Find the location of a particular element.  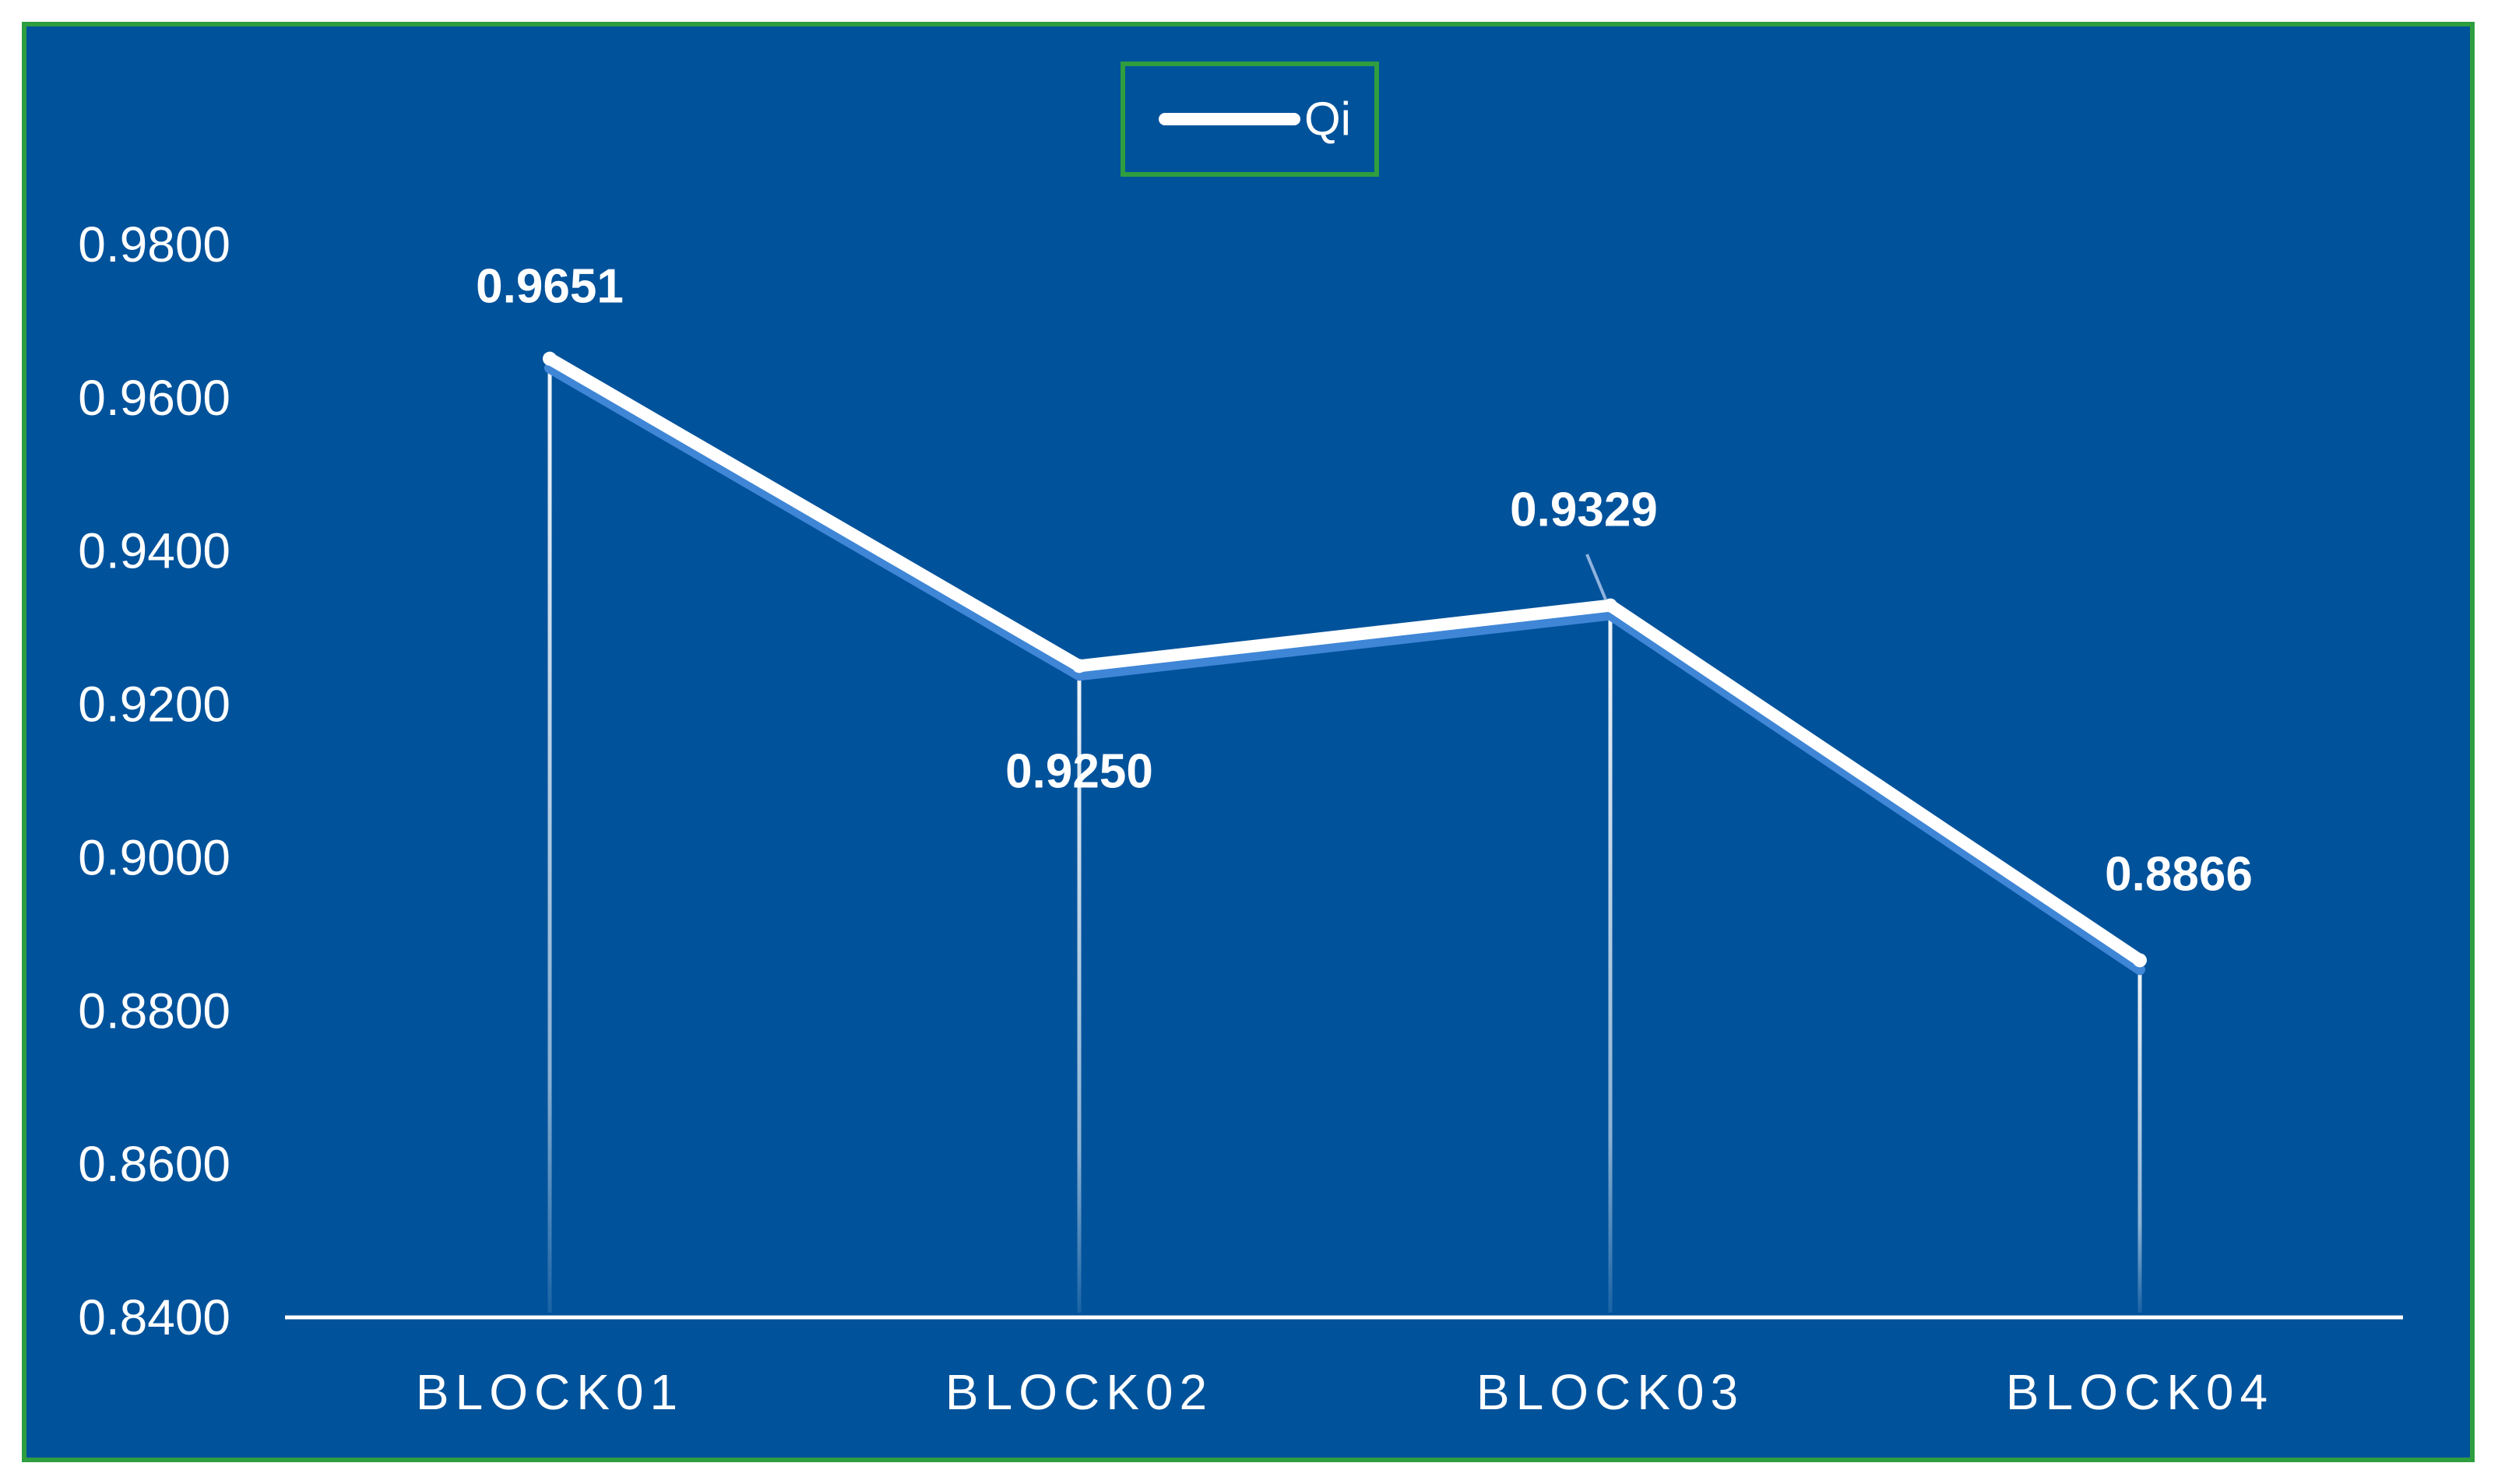

data-label: 0.9250 is located at coordinates (1079, 771).